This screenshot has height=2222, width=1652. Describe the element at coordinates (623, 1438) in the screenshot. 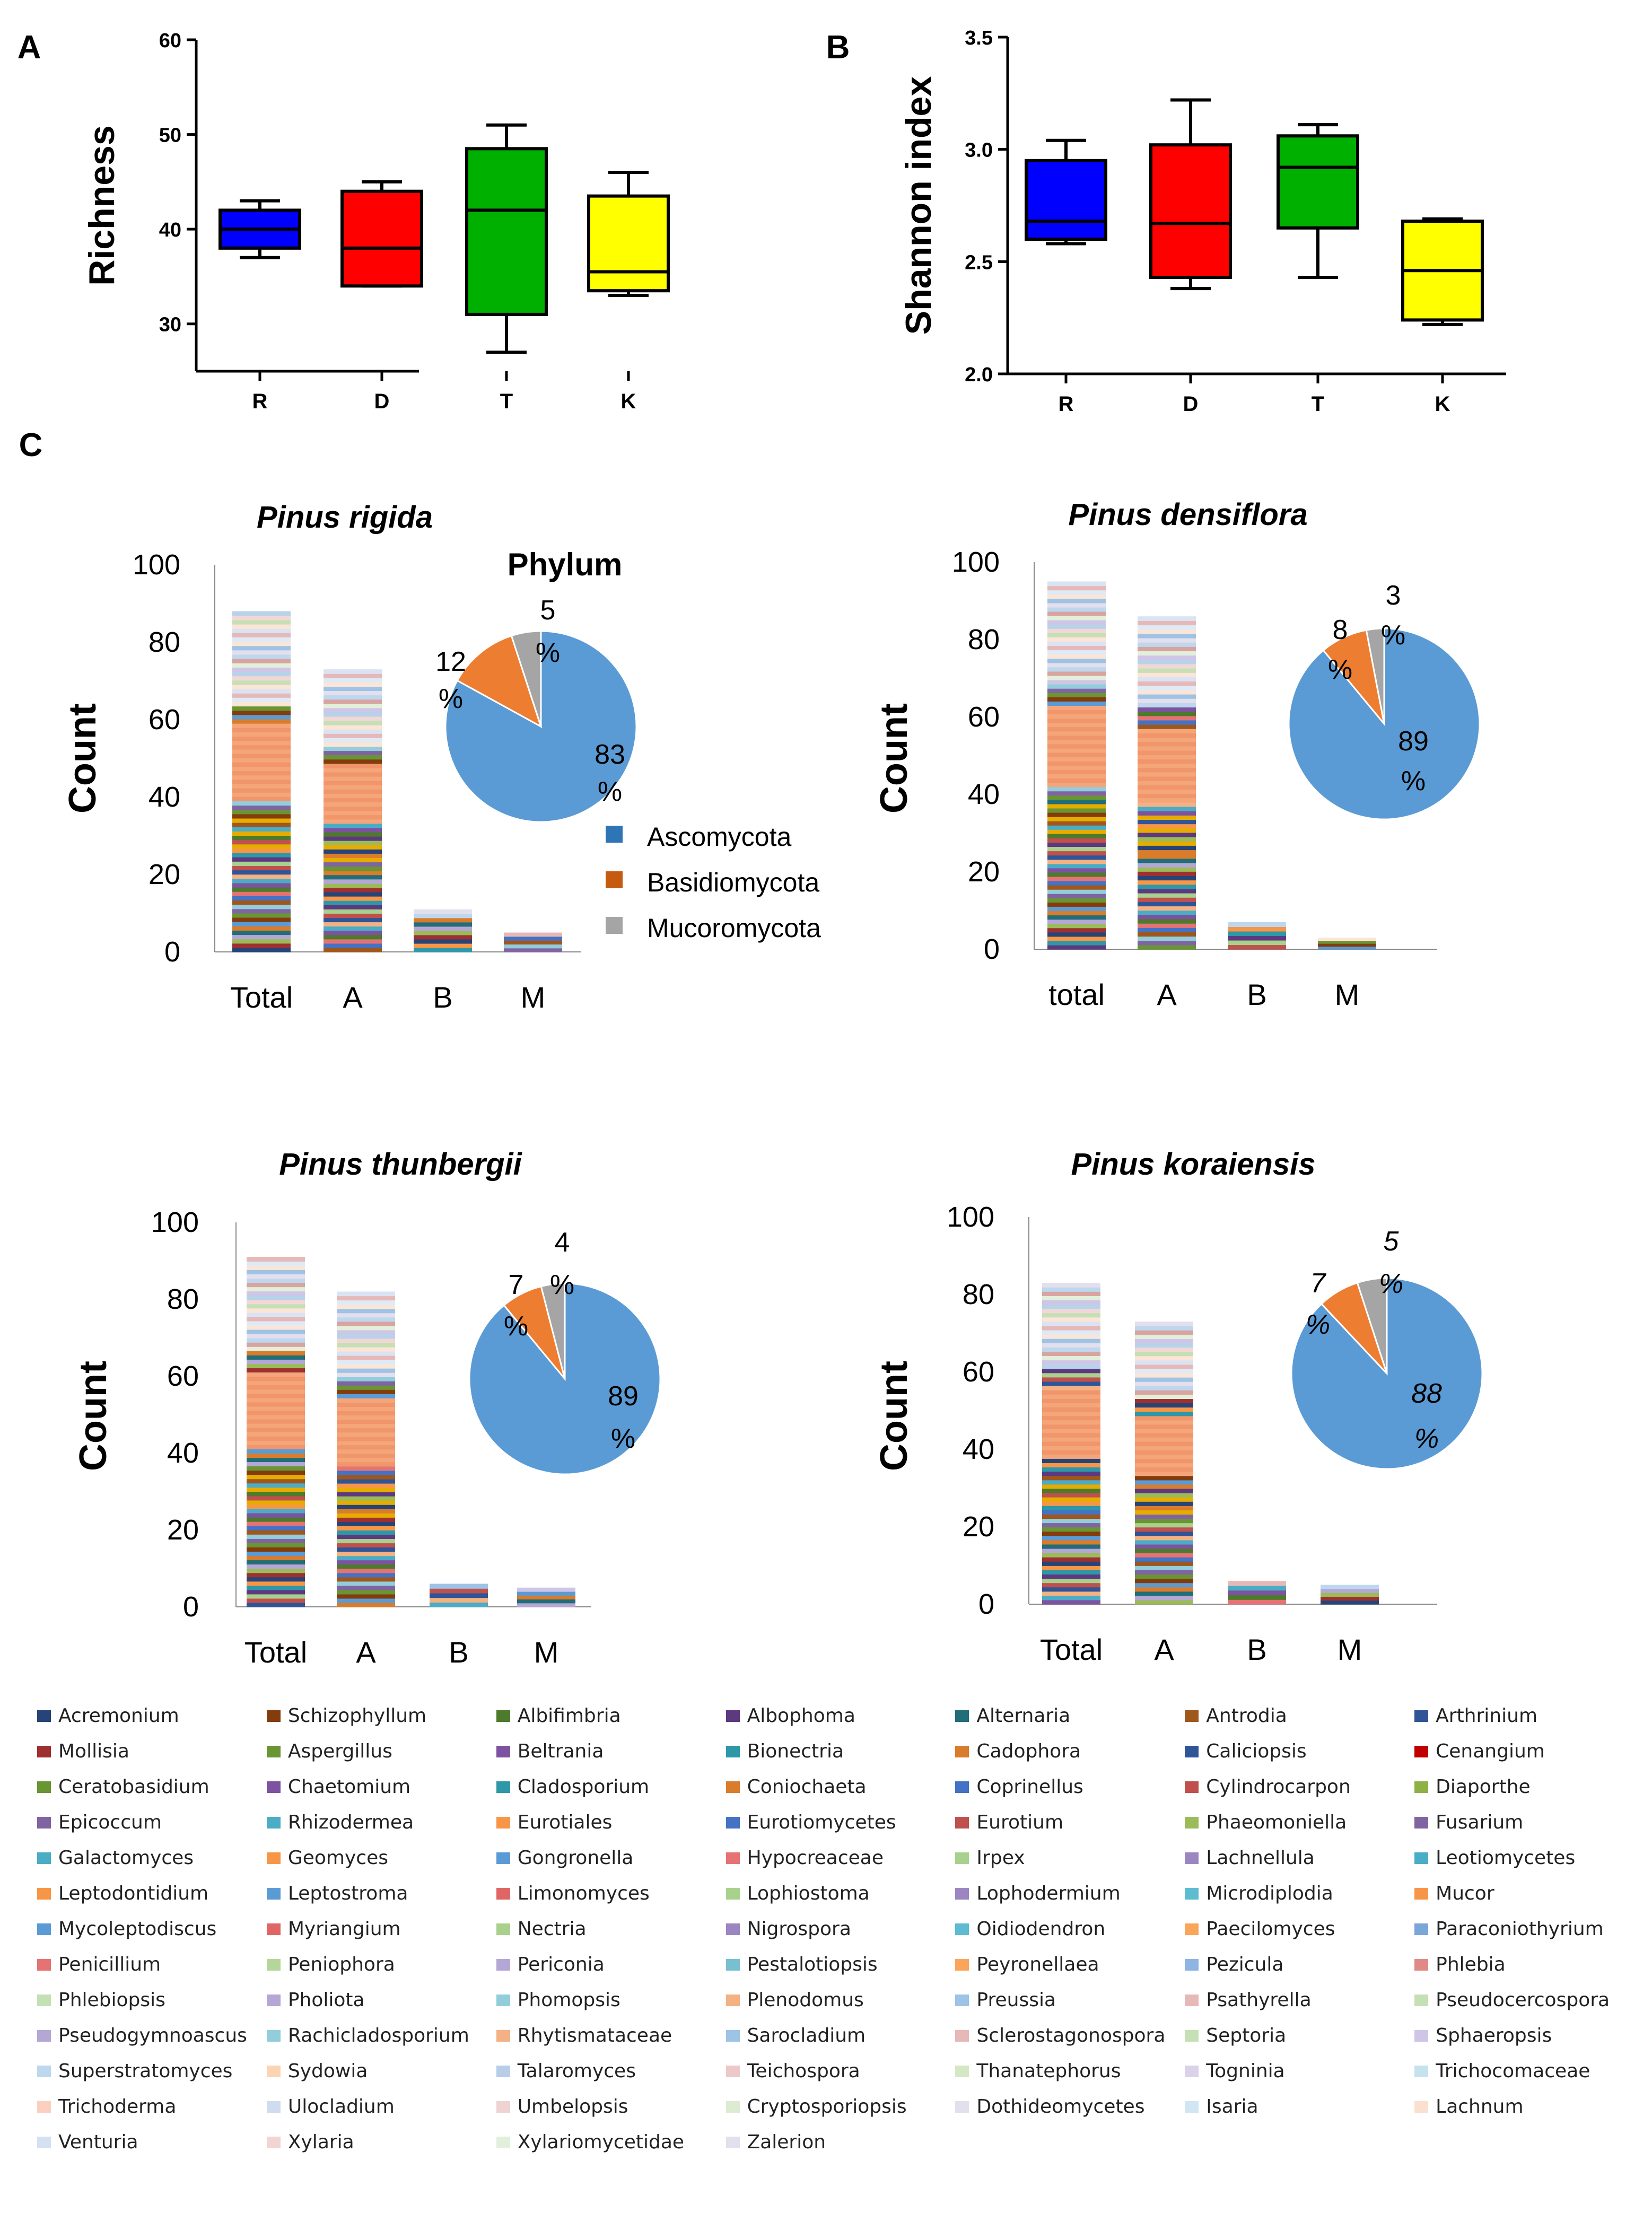

I see `pie-label-percent: %` at that location.